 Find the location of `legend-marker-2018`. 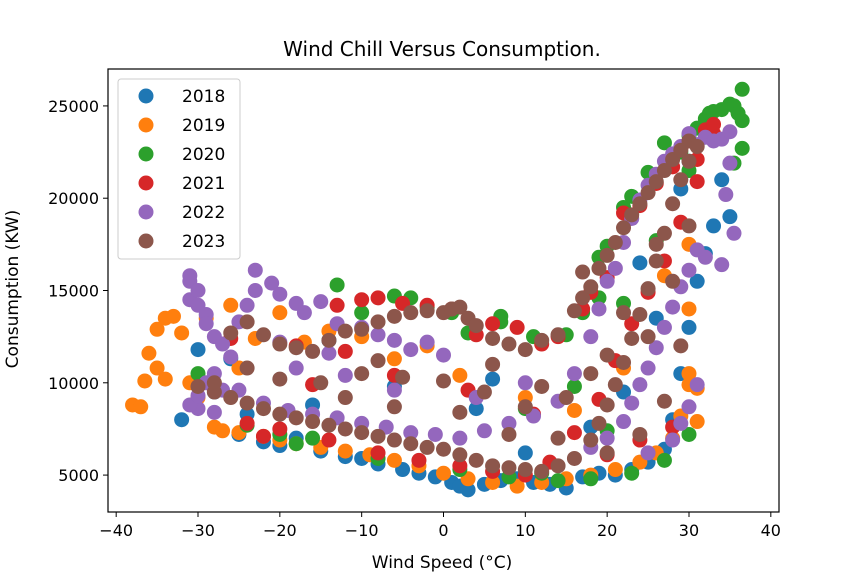

legend-marker-2018 is located at coordinates (146, 96).